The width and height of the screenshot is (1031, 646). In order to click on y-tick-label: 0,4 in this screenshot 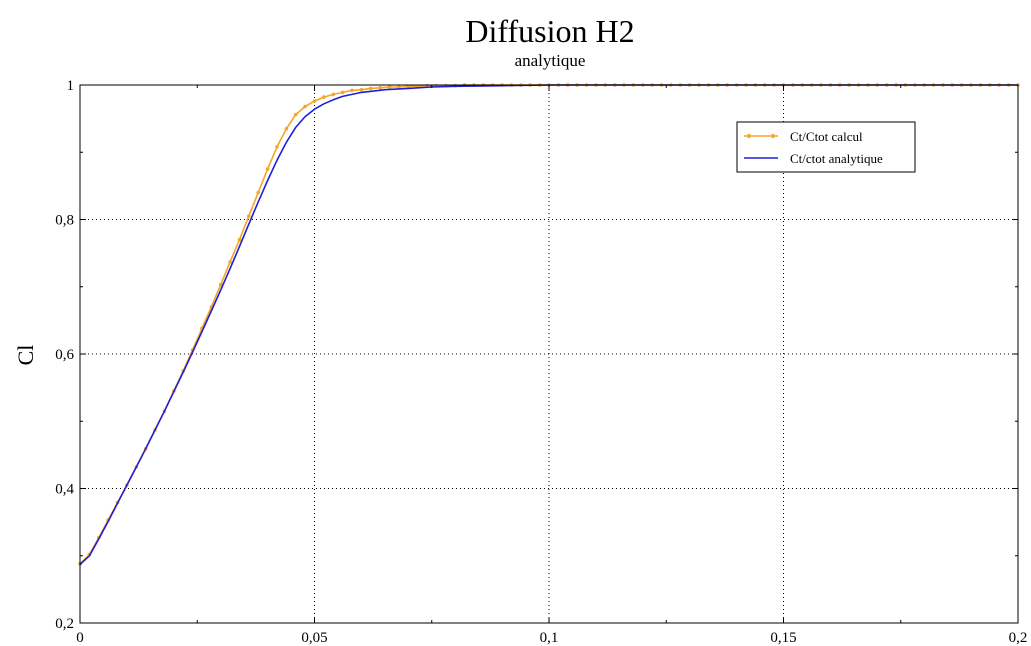, I will do `click(64, 490)`.